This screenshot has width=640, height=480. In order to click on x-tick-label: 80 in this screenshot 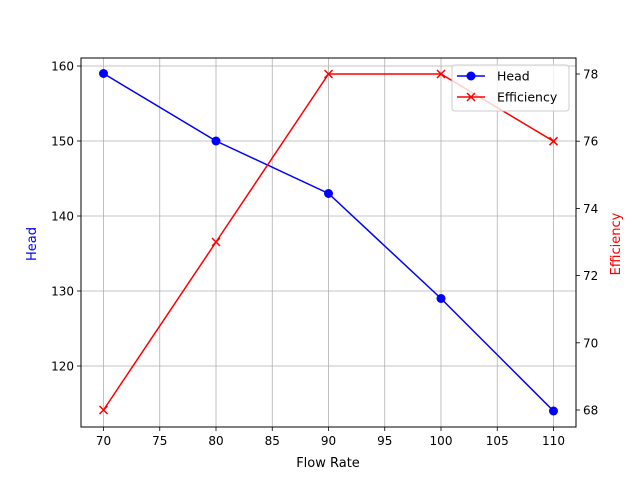, I will do `click(215, 441)`.